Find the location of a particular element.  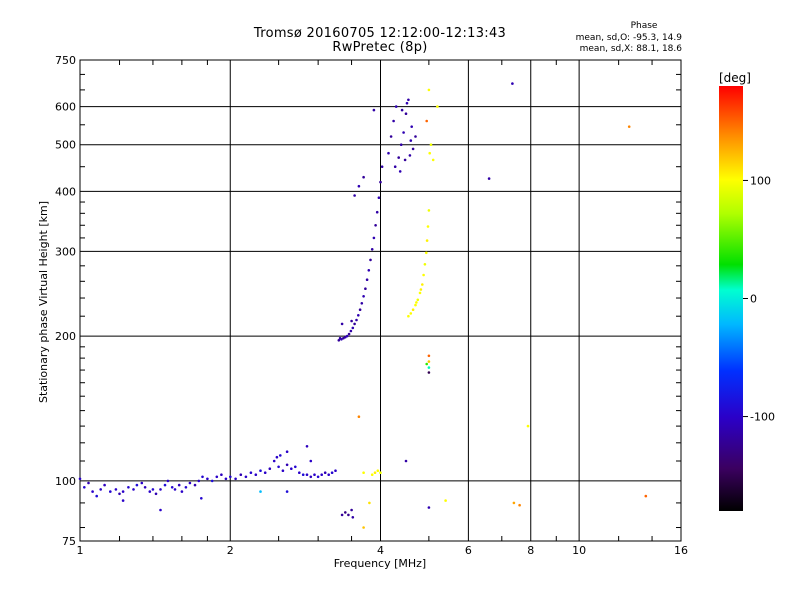

phase-heading: Phase is located at coordinates (644, 26).